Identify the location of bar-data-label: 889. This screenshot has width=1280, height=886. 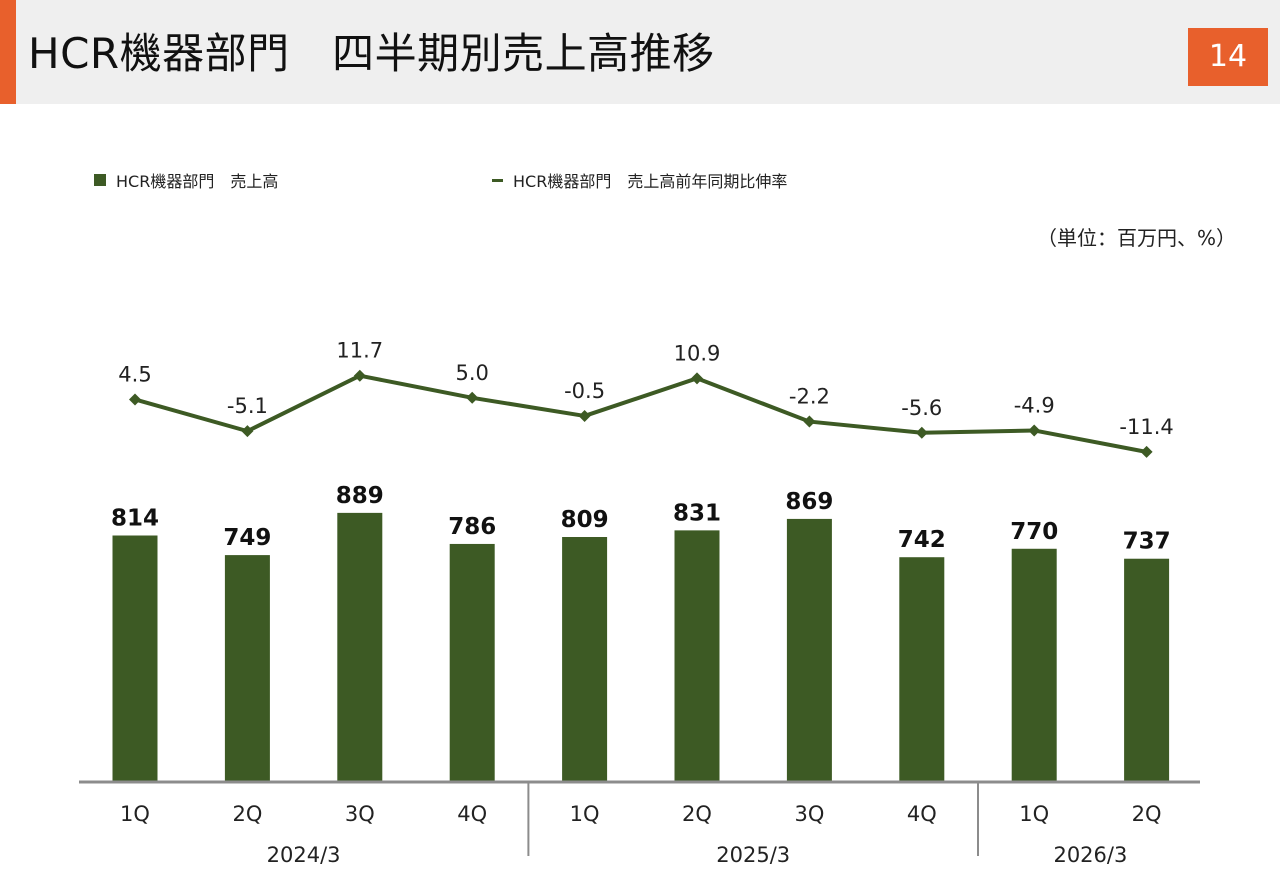
(360, 496).